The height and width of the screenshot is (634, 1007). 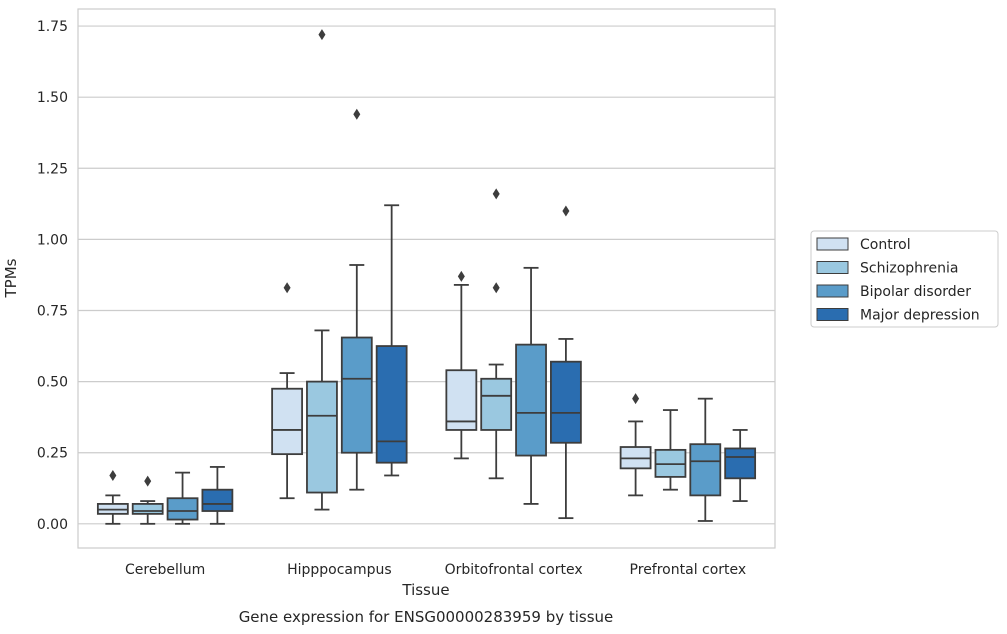 I want to click on y-tick-label: 1.00, so click(x=52, y=240).